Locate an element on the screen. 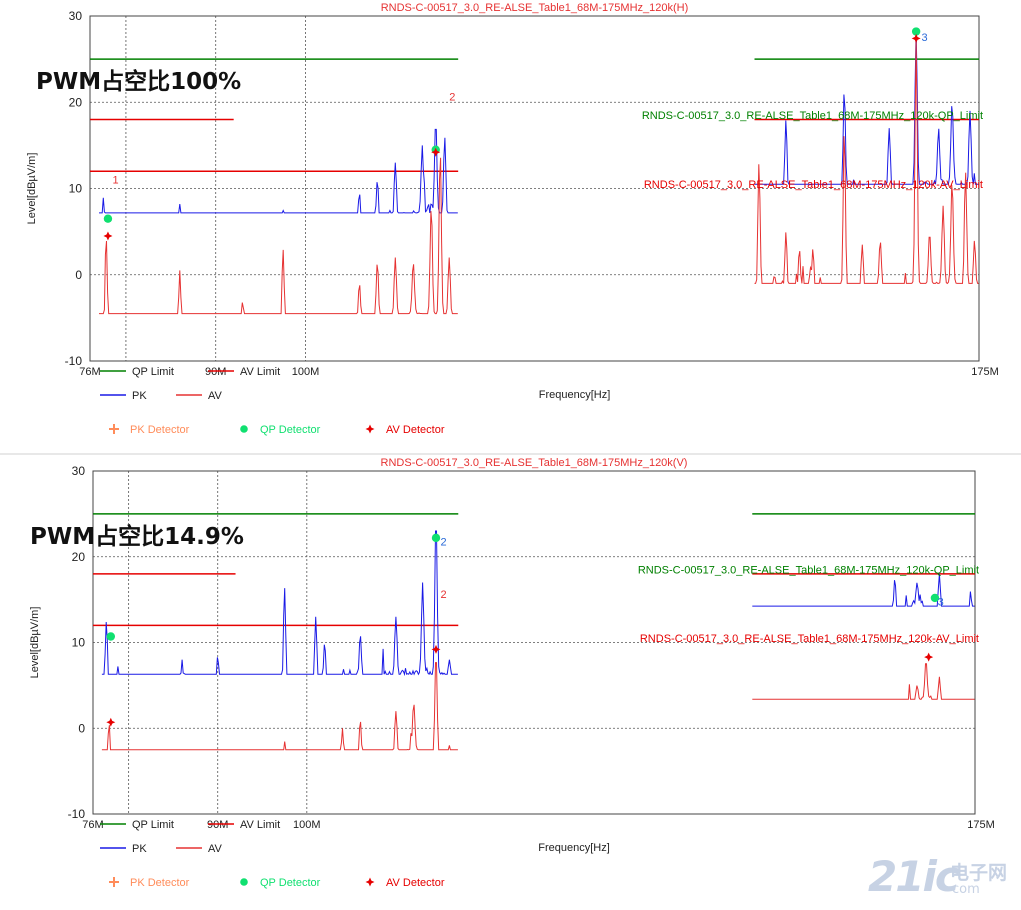 The image size is (1021, 910). site-watermark: 21ic 电子网 com is located at coordinates (941, 877).